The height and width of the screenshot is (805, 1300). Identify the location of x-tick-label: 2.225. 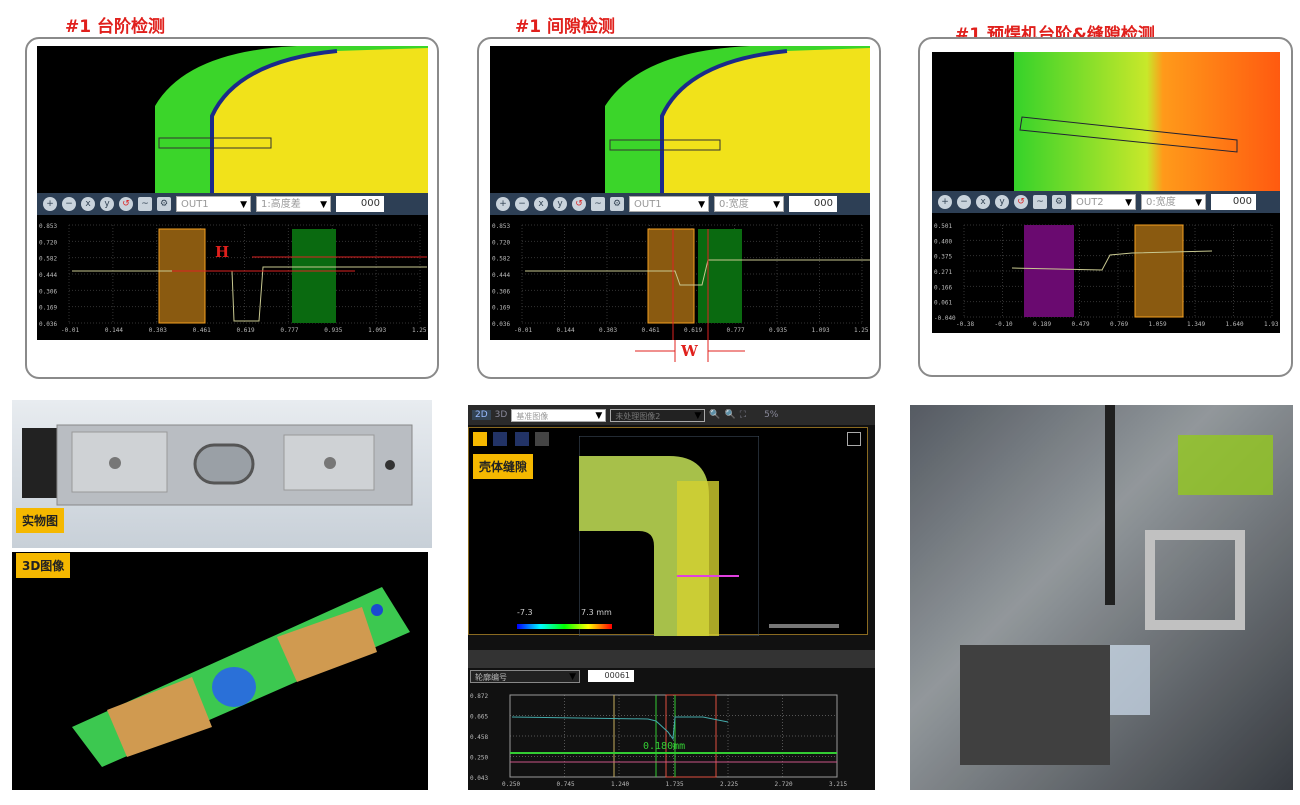
(729, 784).